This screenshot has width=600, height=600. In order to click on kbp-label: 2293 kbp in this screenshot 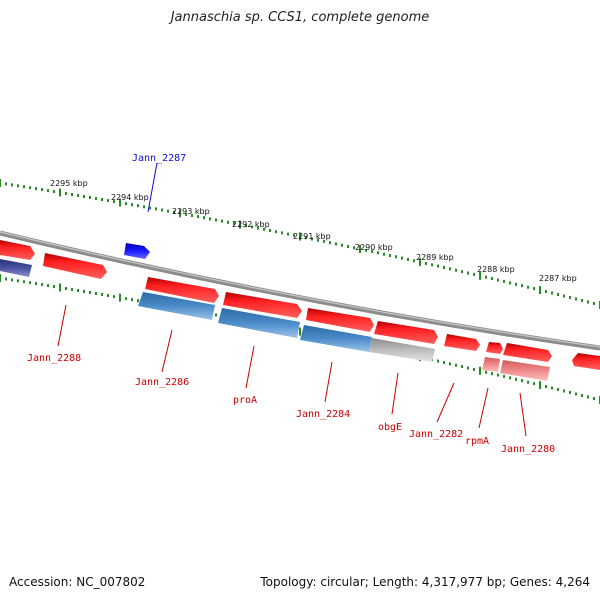, I will do `click(191, 211)`.